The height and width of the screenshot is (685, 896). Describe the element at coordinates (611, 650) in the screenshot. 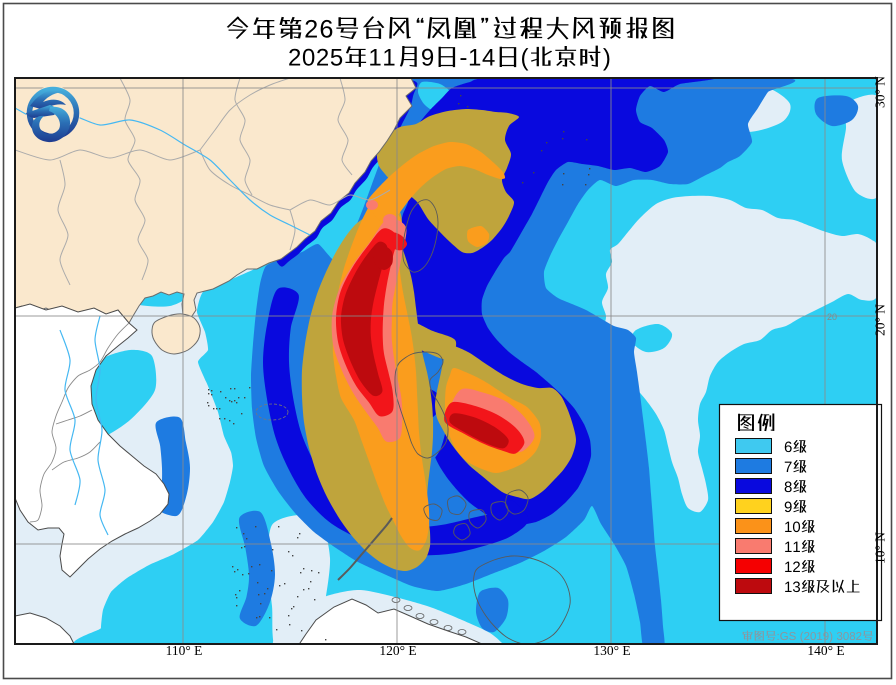

I see `svg-text: 130° E` at that location.